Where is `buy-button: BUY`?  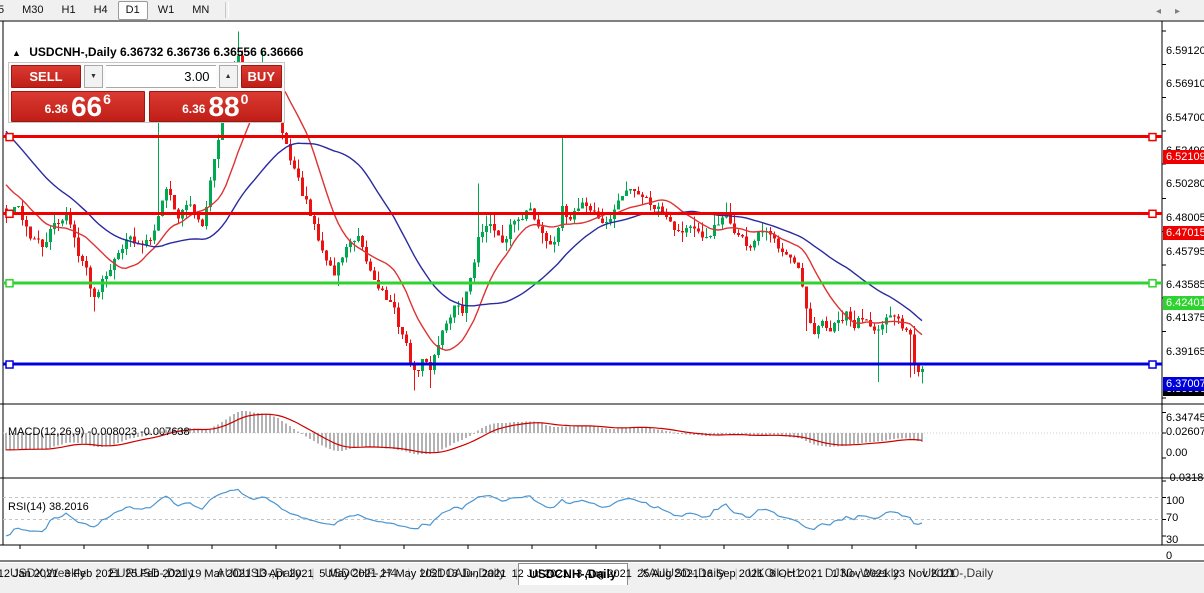 buy-button: BUY is located at coordinates (261, 76).